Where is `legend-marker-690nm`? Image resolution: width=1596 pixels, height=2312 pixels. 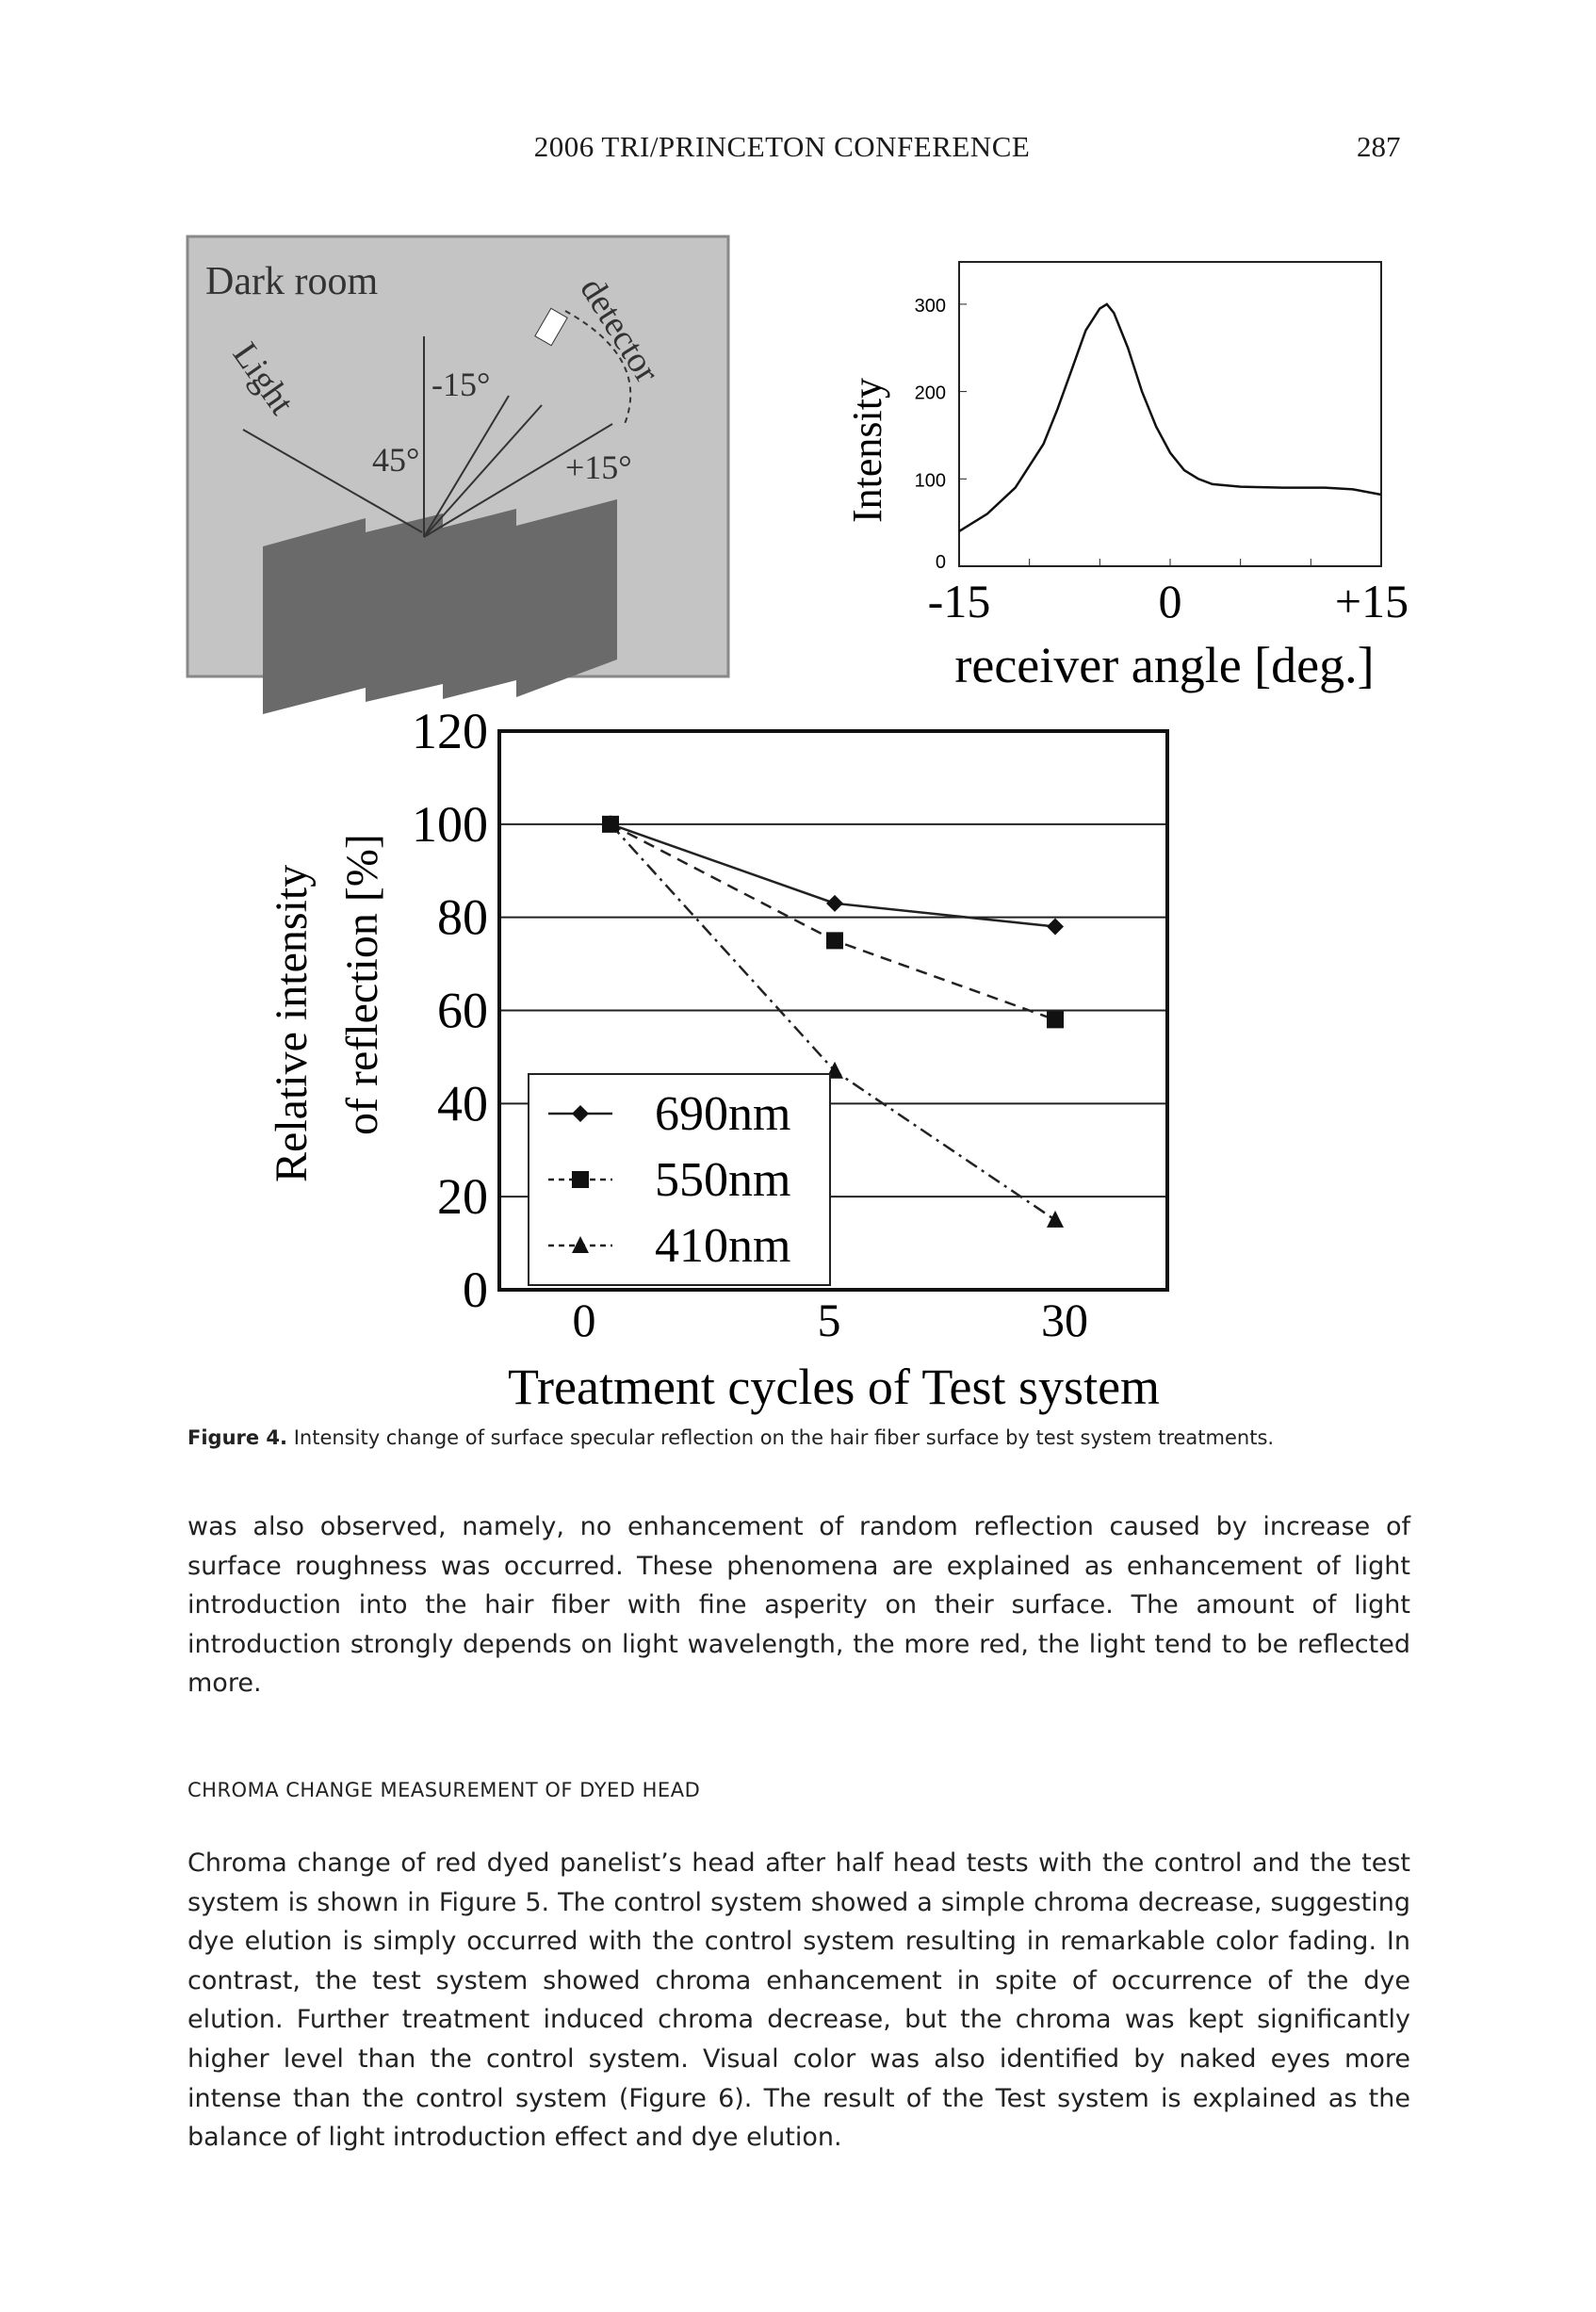
legend-marker-690nm is located at coordinates (580, 1114).